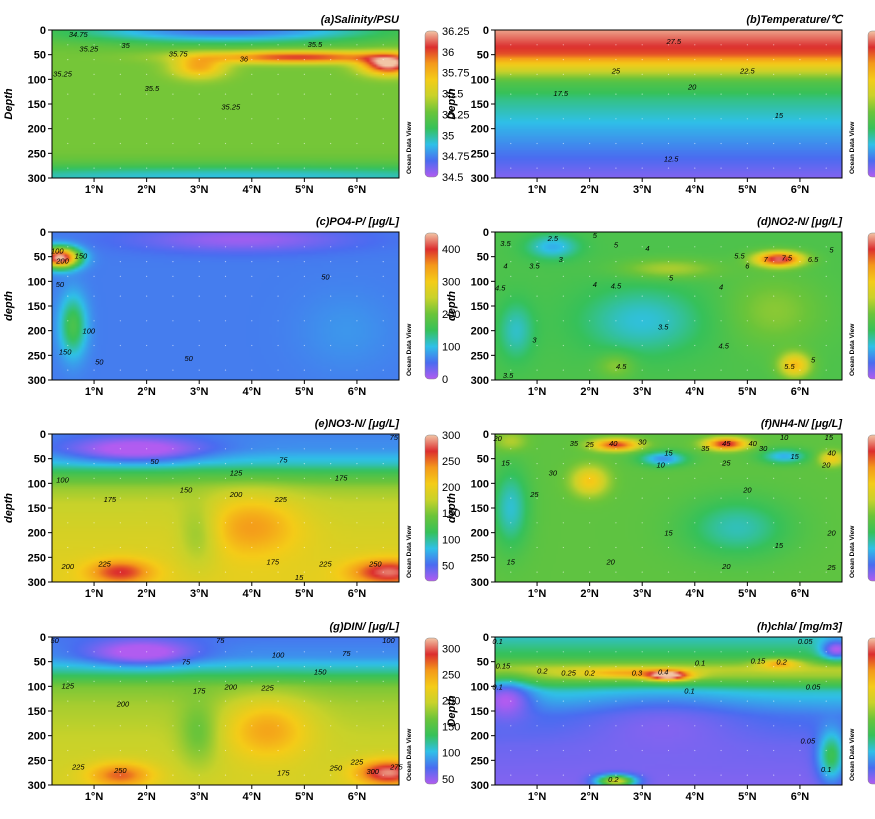 Image resolution: width=875 pixels, height=819 pixels. I want to click on x-tick-label: 2°N, so click(146, 190).